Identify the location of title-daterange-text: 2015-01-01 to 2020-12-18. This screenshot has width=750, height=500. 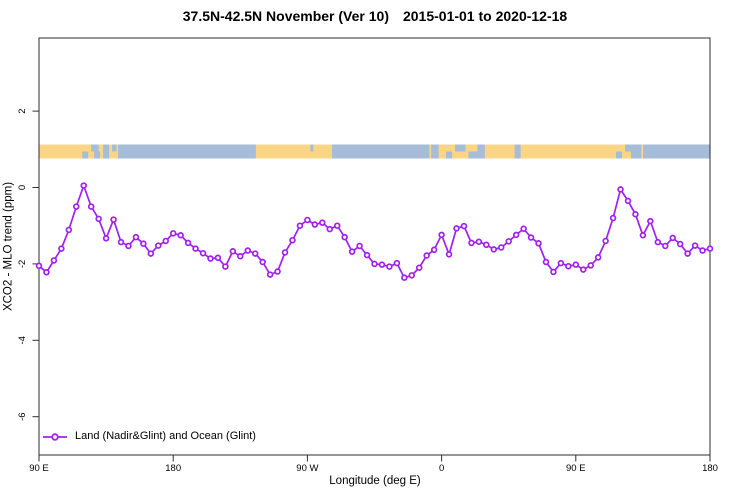
(485, 16).